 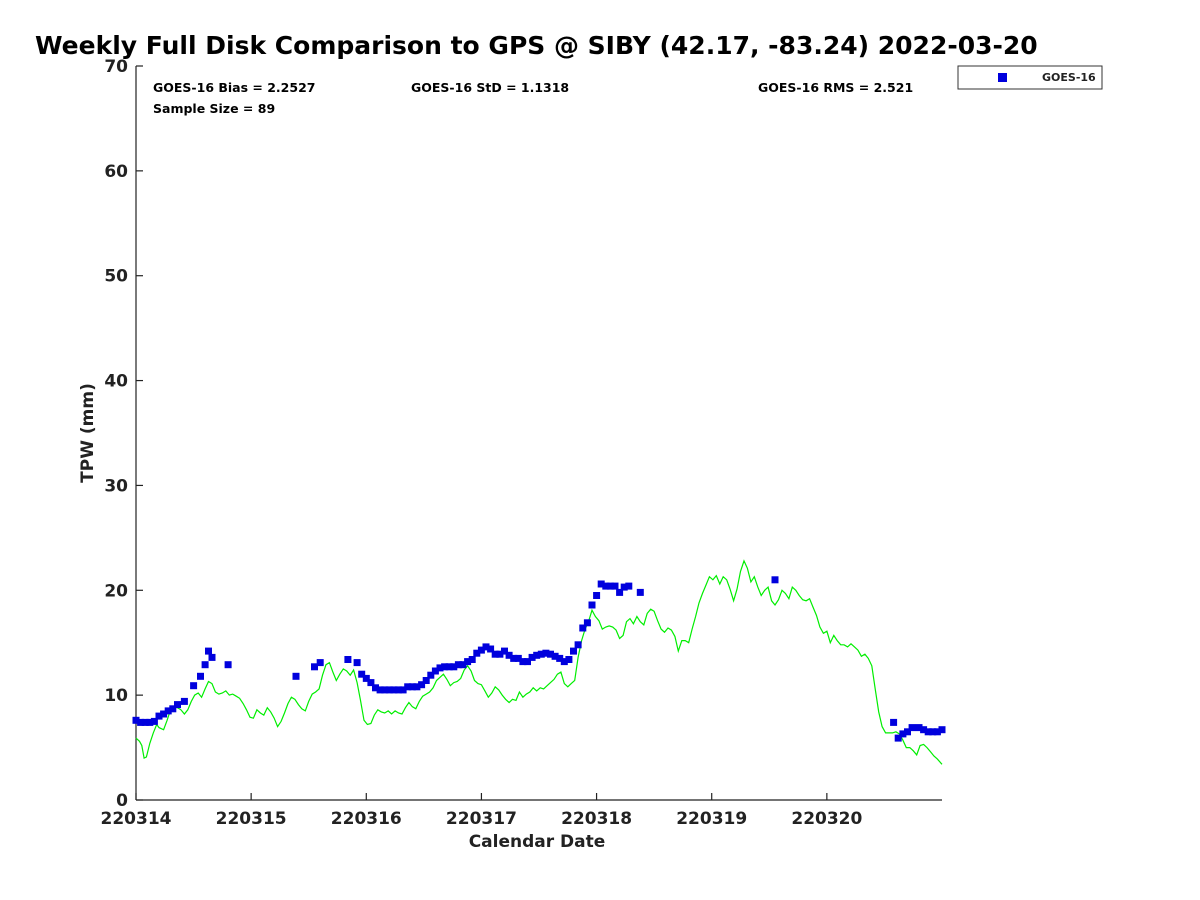 What do you see at coordinates (1069, 77) in the screenshot?
I see `legend-label-goes16: GOES-16` at bounding box center [1069, 77].